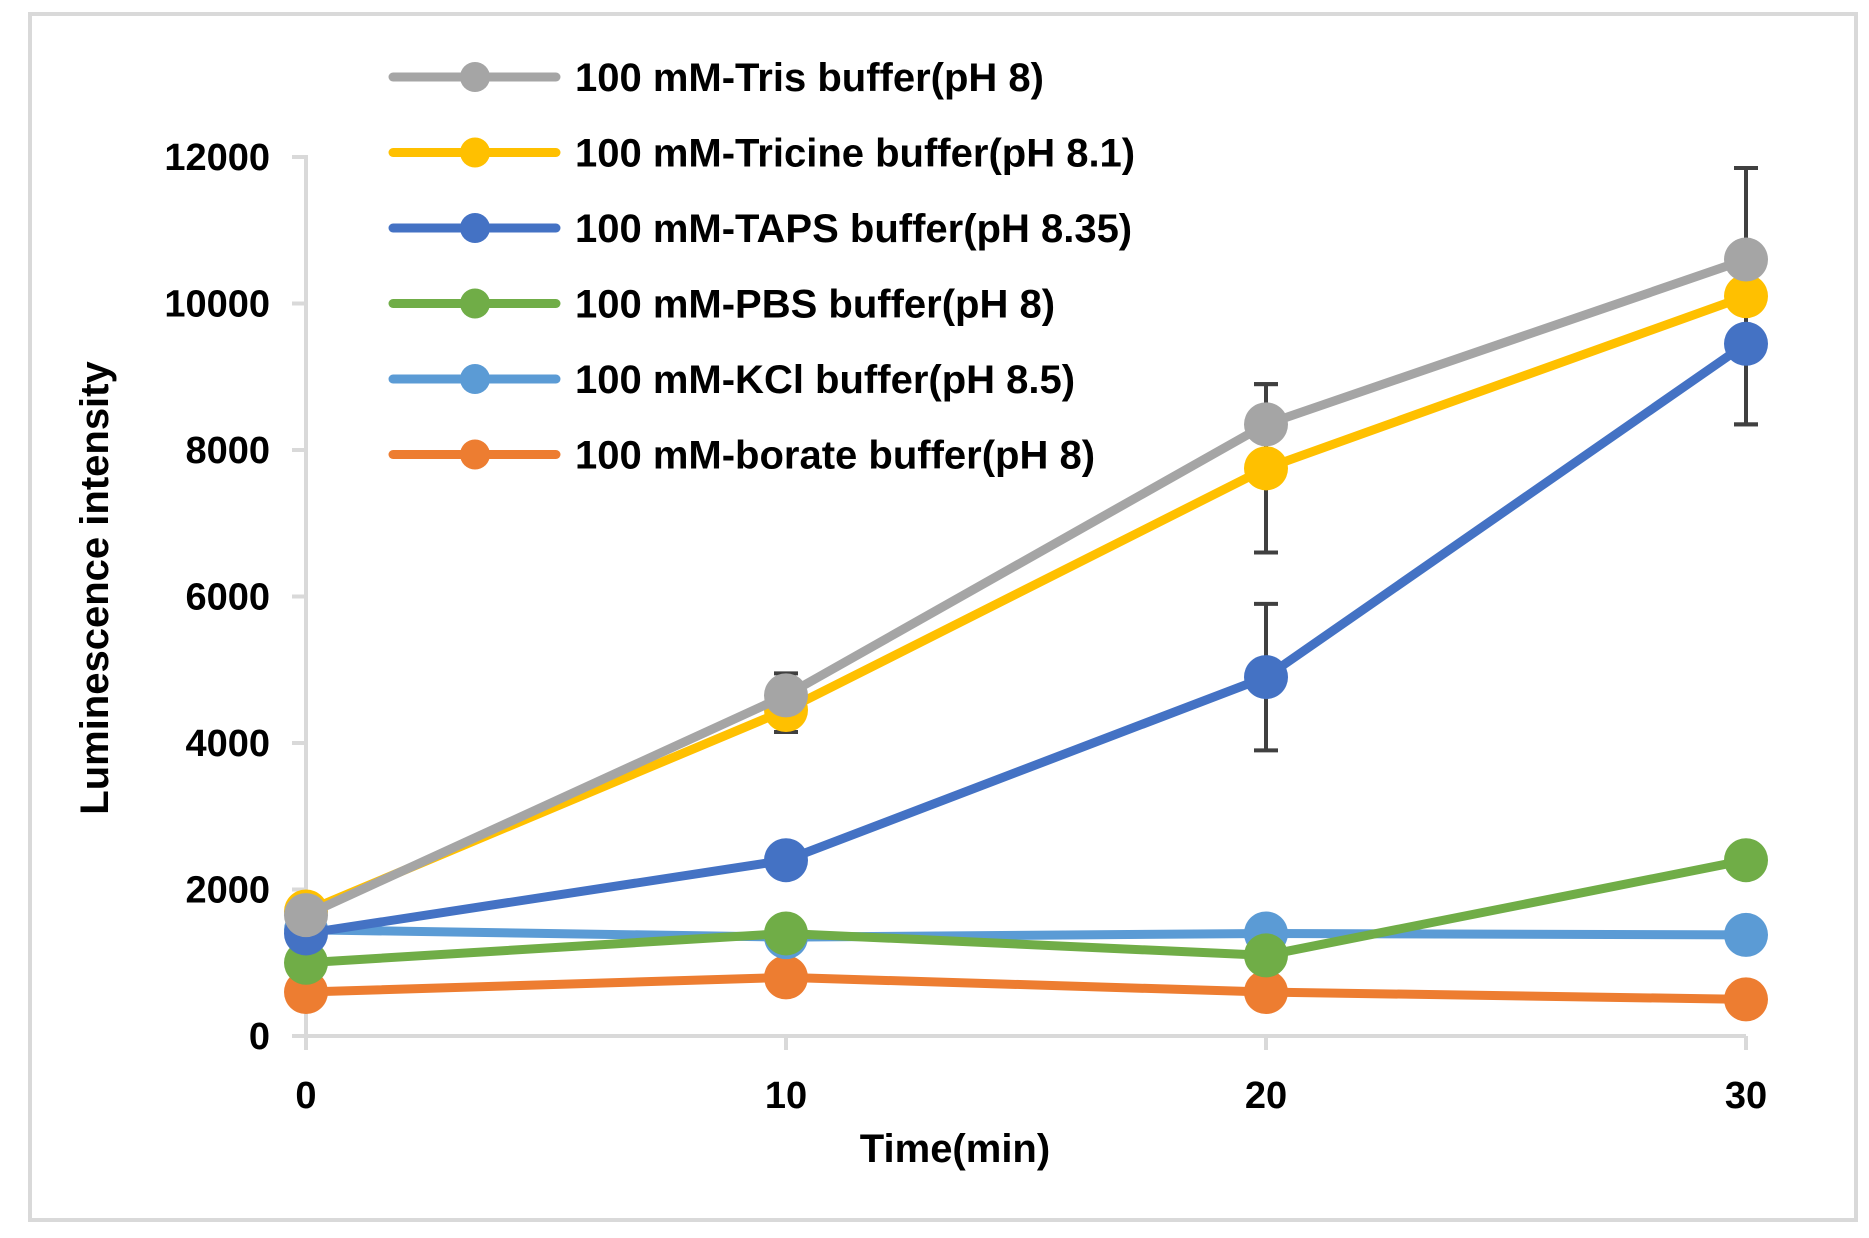 Image resolution: width=1869 pixels, height=1238 pixels. Describe the element at coordinates (95, 588) in the screenshot. I see `y-axis-title: Luminescence intensity` at that location.